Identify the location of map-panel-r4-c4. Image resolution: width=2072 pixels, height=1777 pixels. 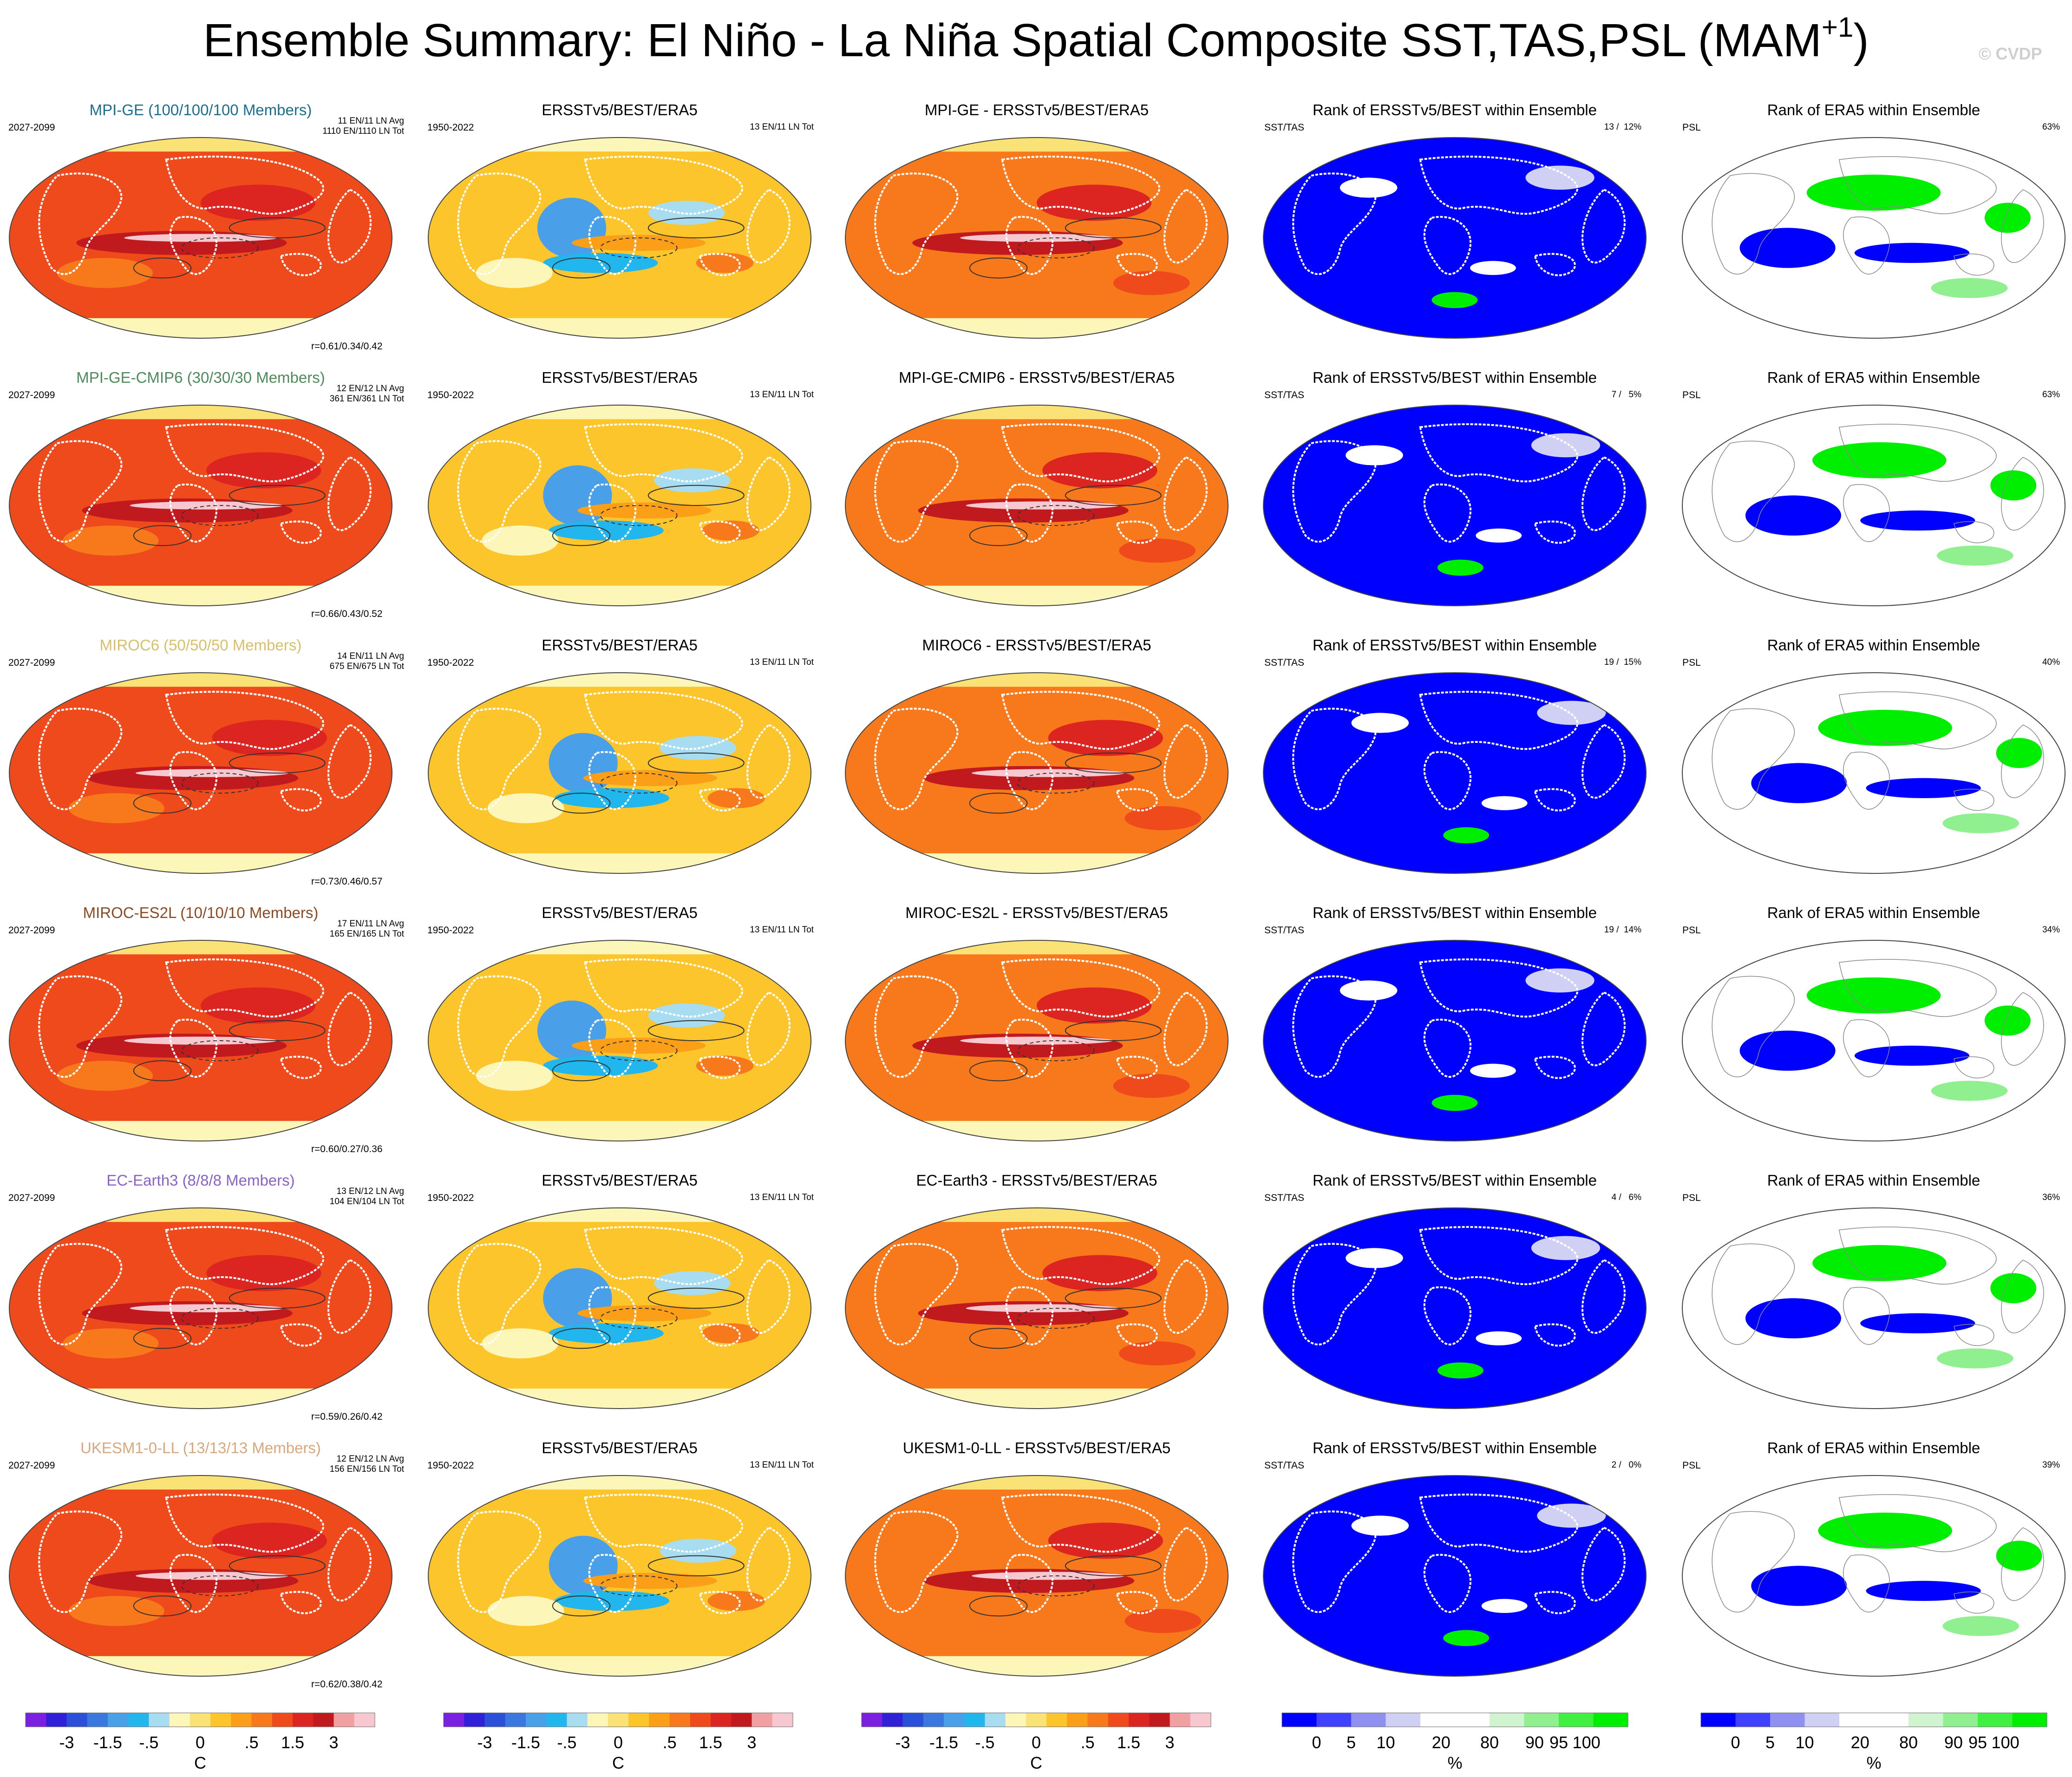
(1455, 1040).